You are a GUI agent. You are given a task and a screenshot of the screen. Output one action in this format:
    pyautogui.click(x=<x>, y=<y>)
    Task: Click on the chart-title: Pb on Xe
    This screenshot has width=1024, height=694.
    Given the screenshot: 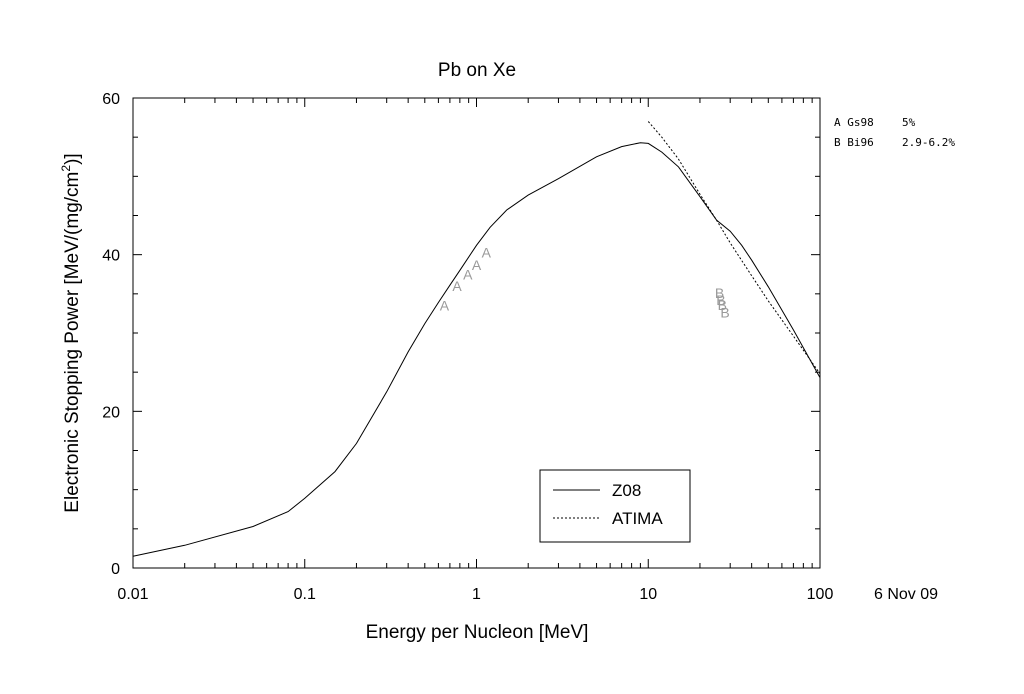 What is the action you would take?
    pyautogui.click(x=477, y=70)
    